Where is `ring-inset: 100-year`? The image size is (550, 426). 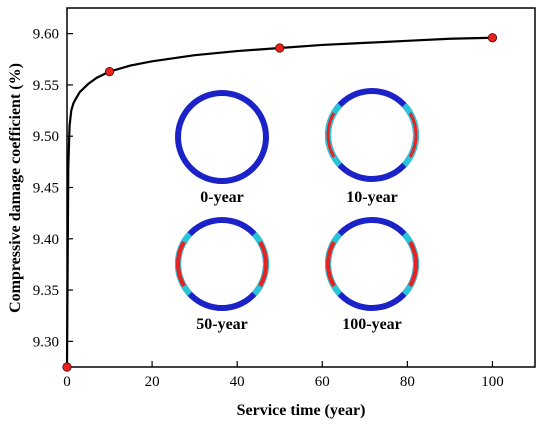 ring-inset: 100-year is located at coordinates (372, 275).